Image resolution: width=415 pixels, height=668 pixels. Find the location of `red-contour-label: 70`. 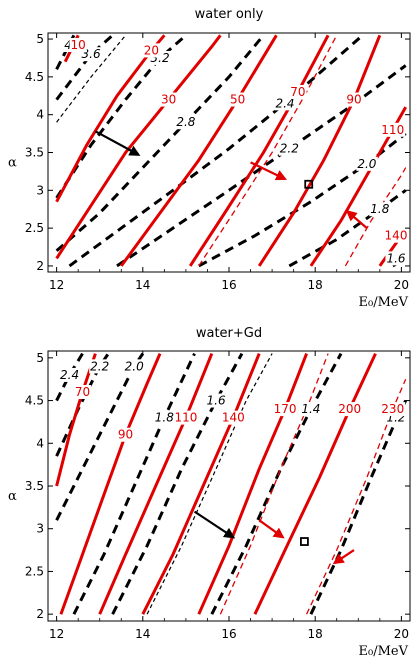

red-contour-label: 70 is located at coordinates (297, 92).